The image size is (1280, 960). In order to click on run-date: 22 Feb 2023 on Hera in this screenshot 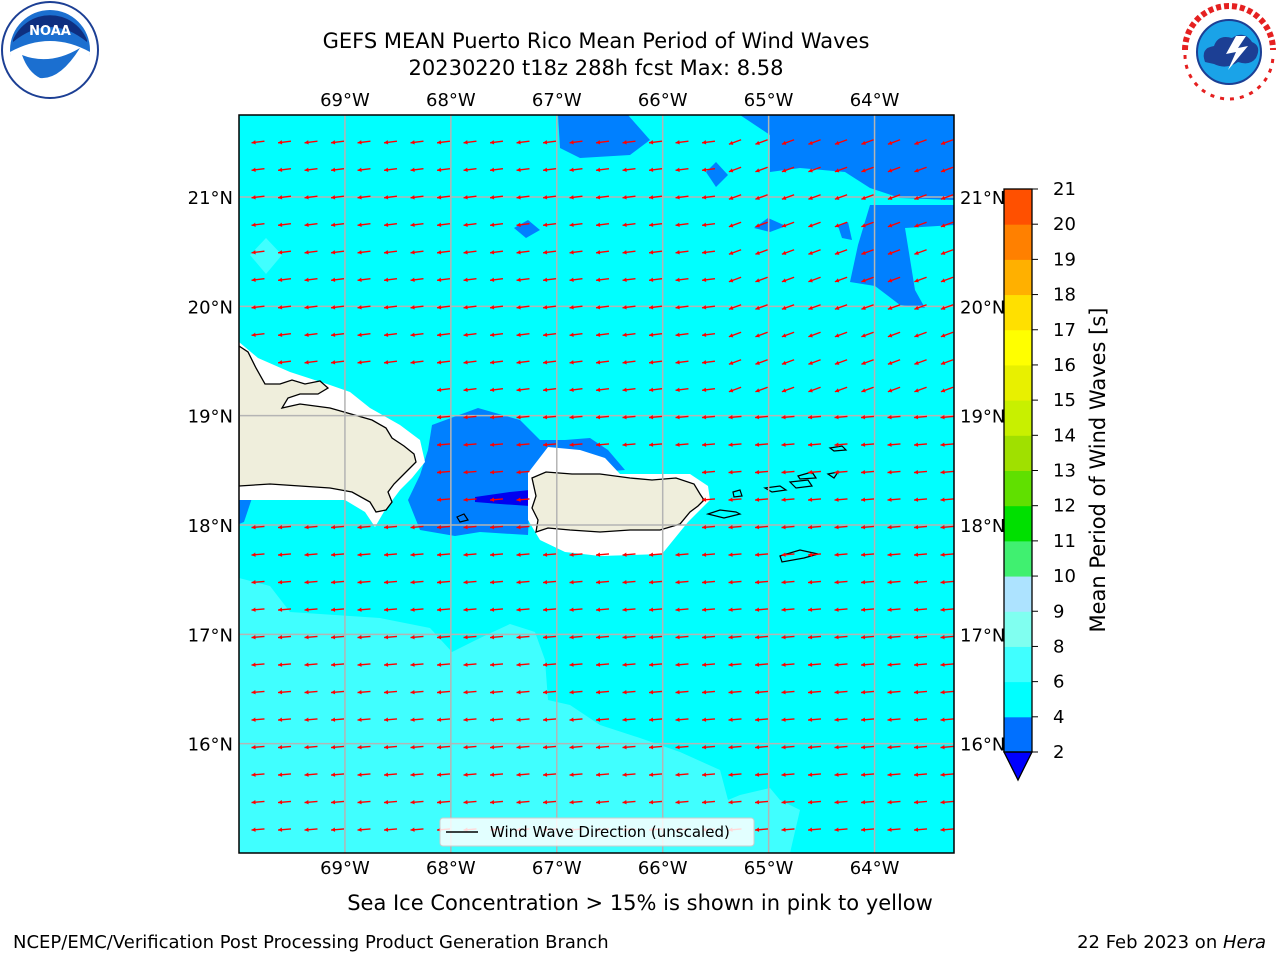, I will do `click(1171, 942)`.